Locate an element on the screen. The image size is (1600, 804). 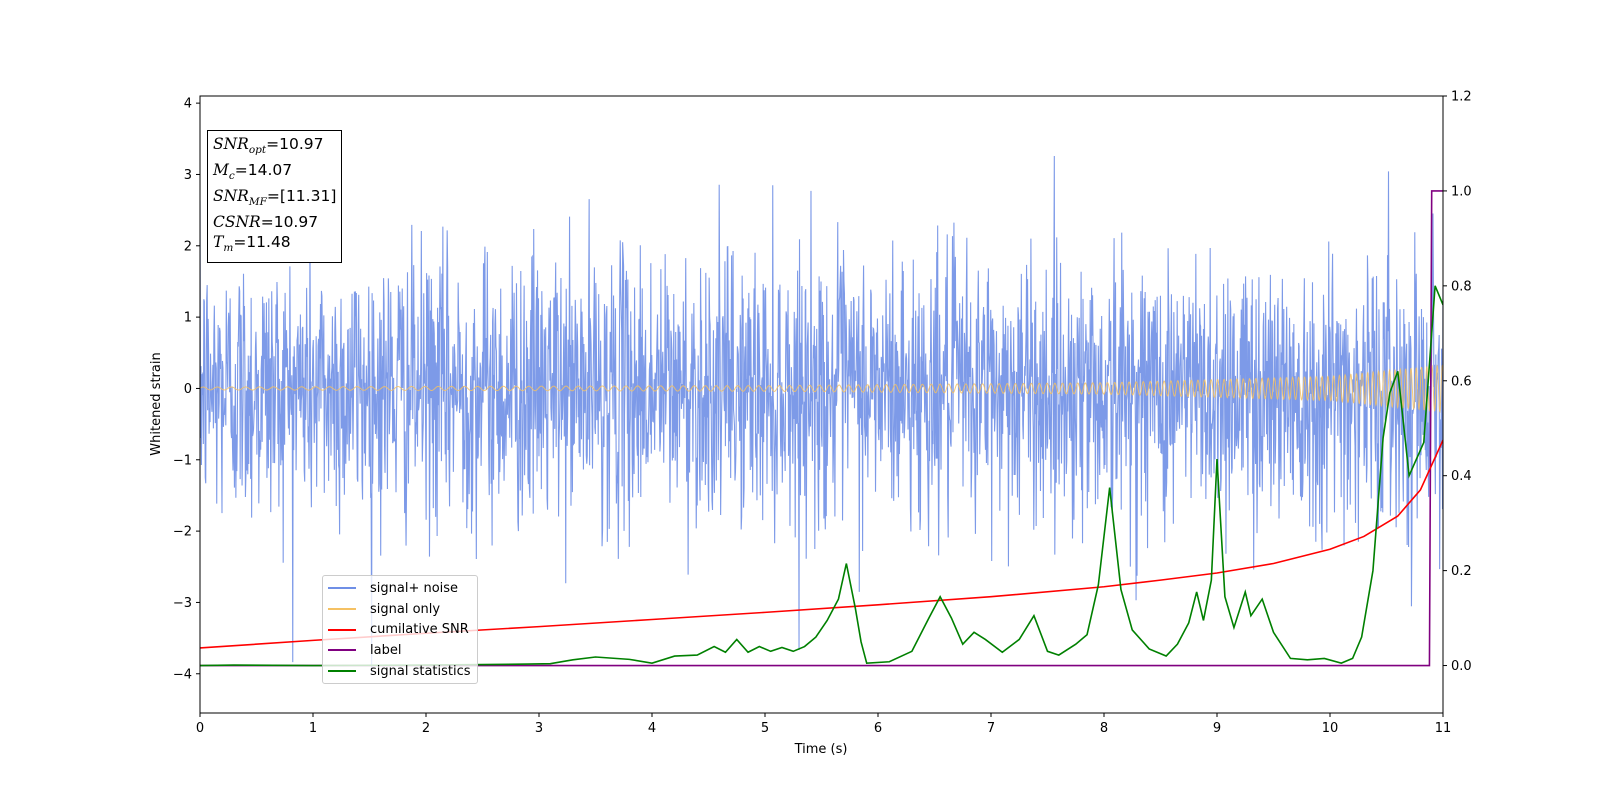
y-left-tick-label: −3 is located at coordinates (182, 603).